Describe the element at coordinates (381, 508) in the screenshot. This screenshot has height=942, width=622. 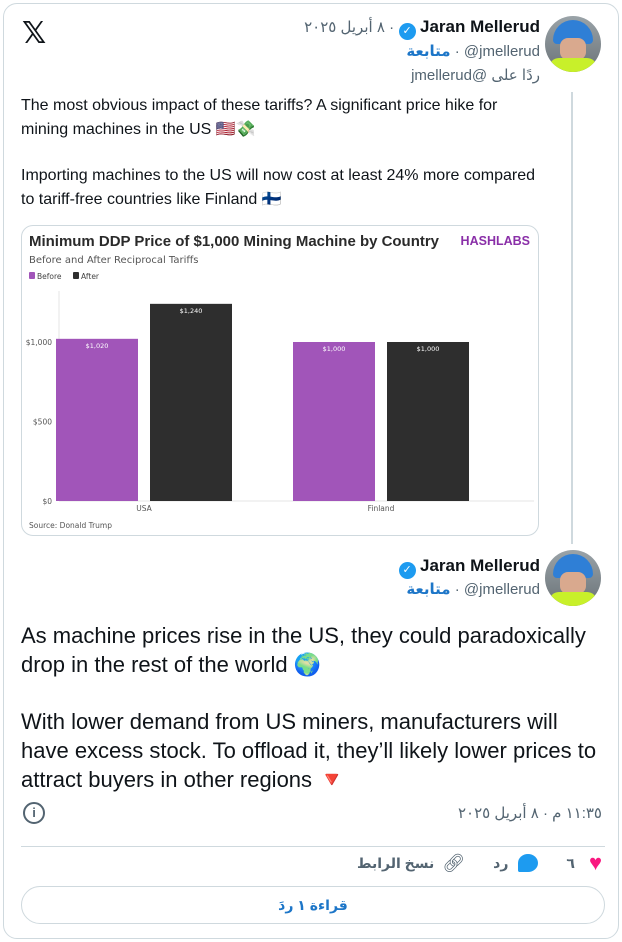
I see `x-tick-label: Finland` at that location.